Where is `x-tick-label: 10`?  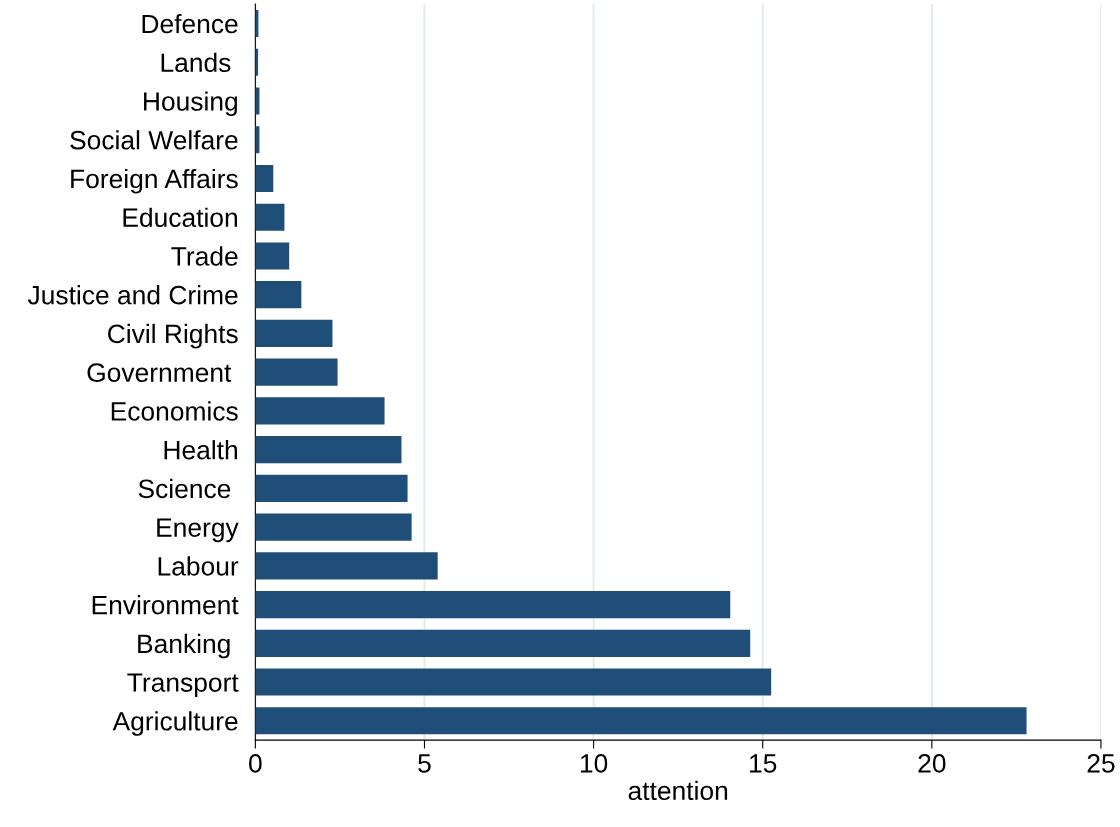 x-tick-label: 10 is located at coordinates (594, 763).